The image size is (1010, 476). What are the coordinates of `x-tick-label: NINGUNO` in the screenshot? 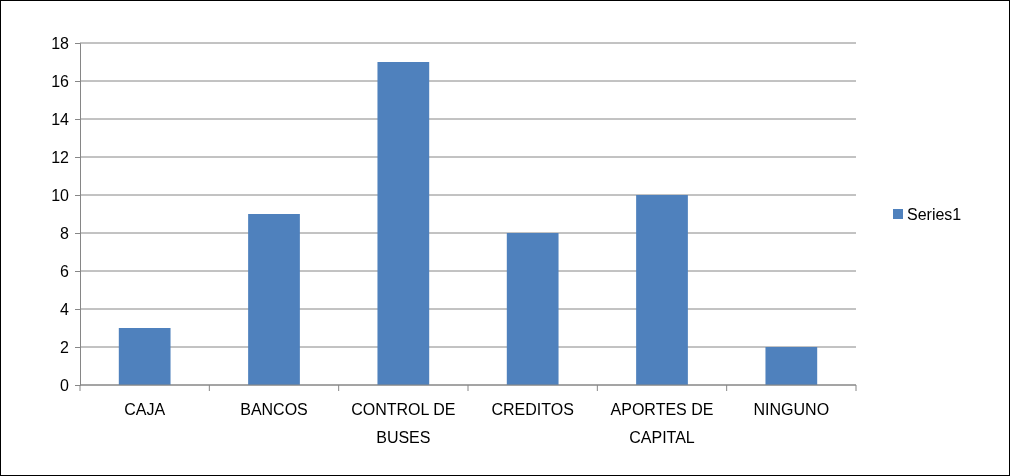 It's located at (791, 409).